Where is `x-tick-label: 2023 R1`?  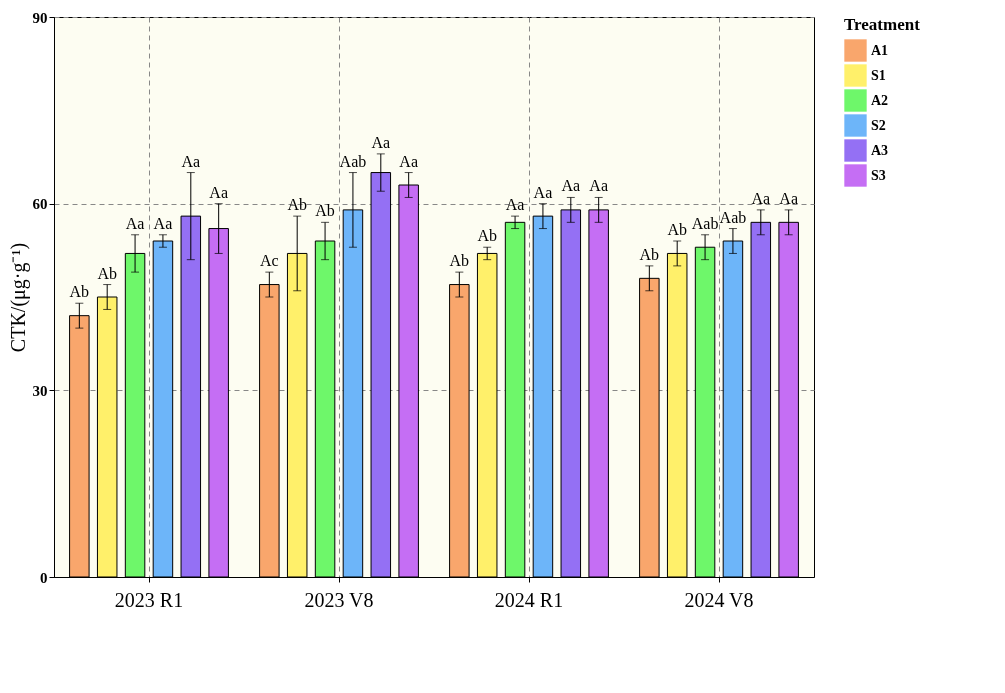 x-tick-label: 2023 R1 is located at coordinates (149, 599).